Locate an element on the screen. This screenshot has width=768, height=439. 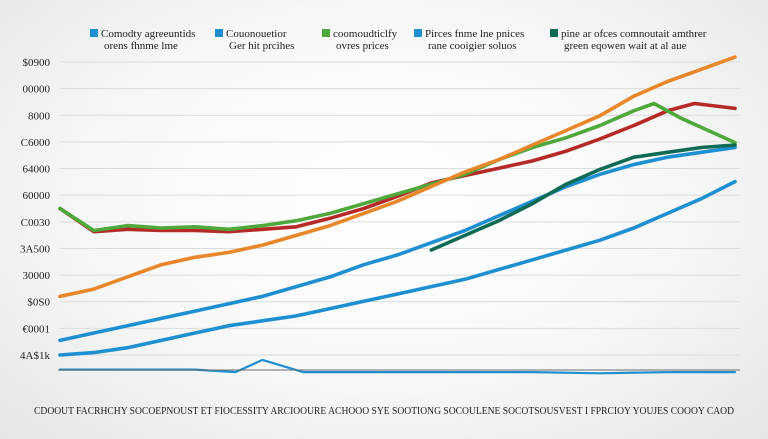
y-tick-label: 30000 is located at coordinates (37, 276).